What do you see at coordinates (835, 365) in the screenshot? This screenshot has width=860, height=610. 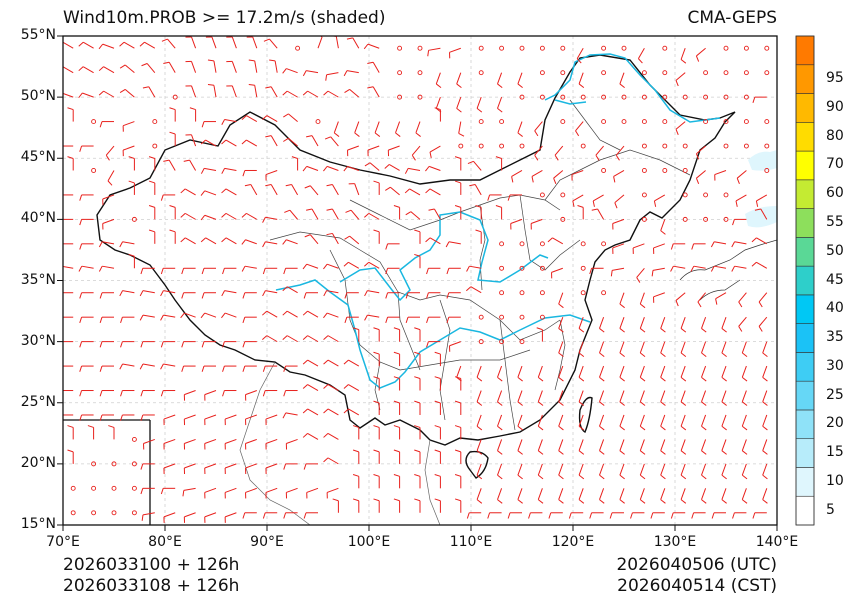 I see `colorbar-tick-label: 30` at bounding box center [835, 365].